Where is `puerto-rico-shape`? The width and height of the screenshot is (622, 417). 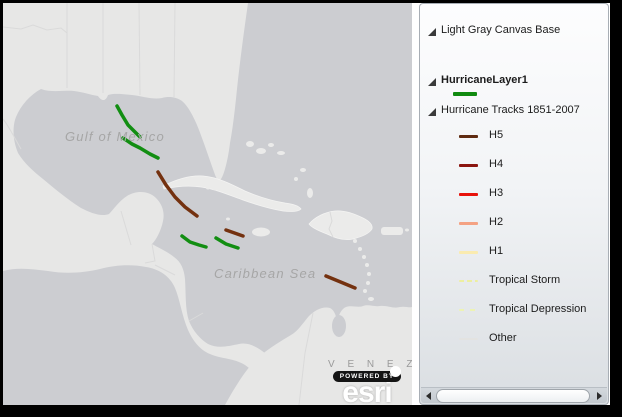 puerto-rico-shape is located at coordinates (392, 231).